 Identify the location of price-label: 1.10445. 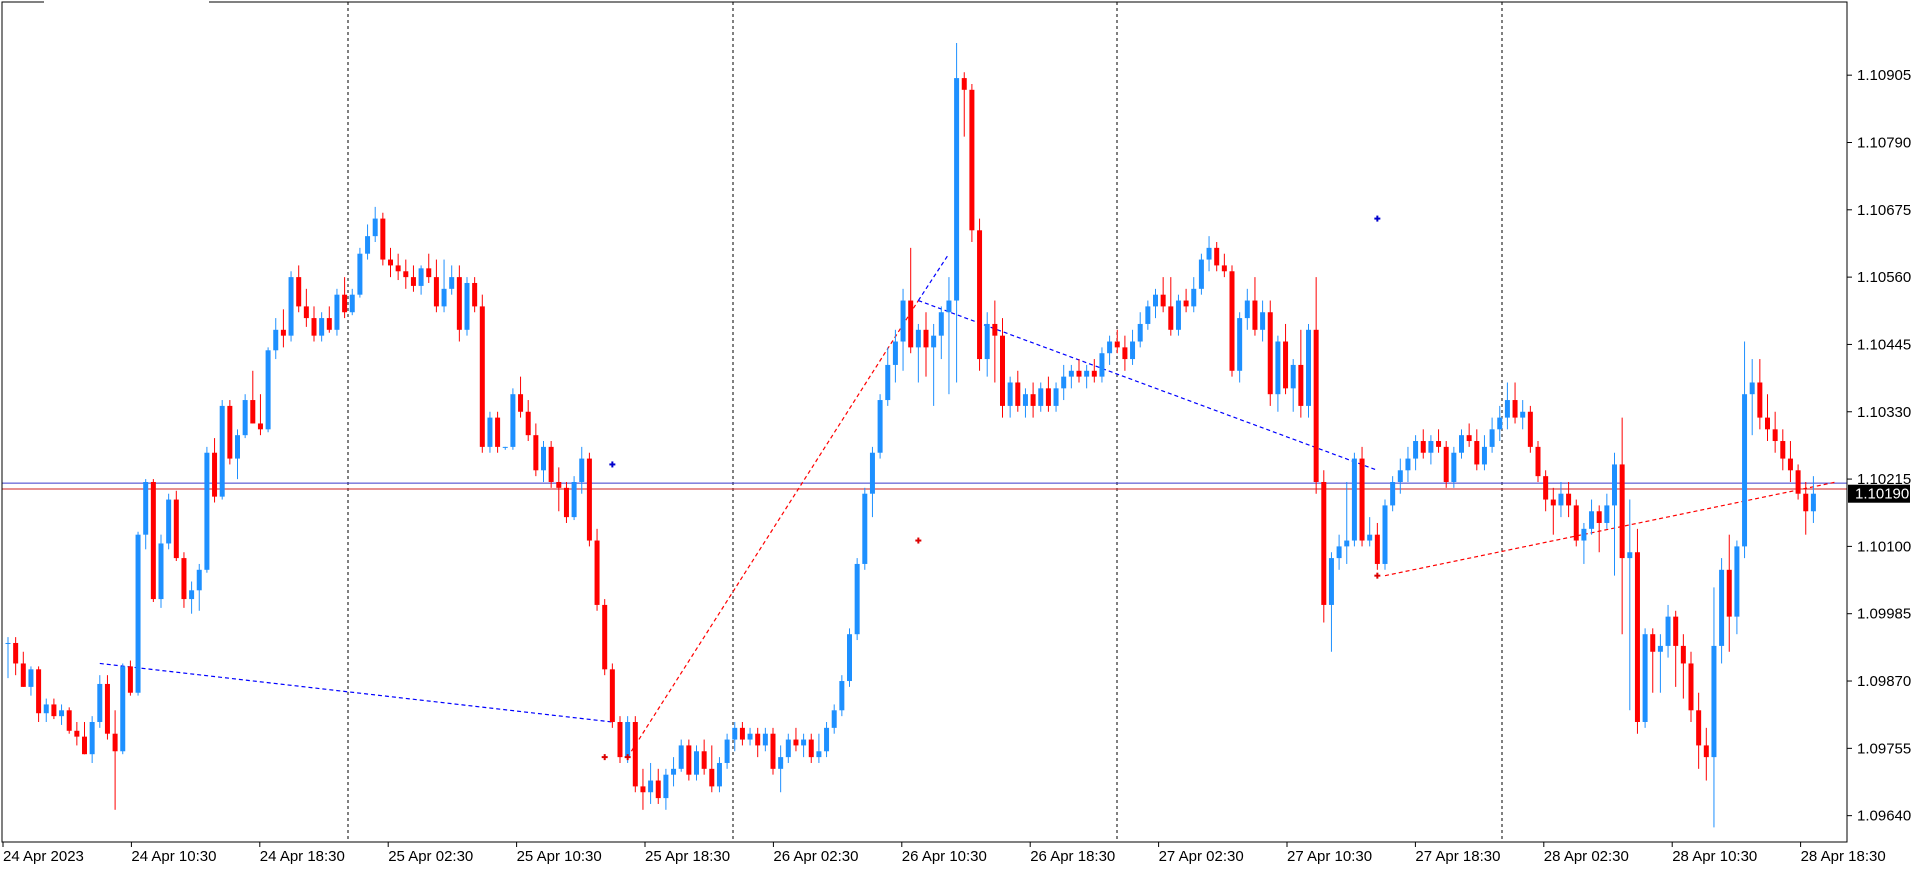
(1884, 344).